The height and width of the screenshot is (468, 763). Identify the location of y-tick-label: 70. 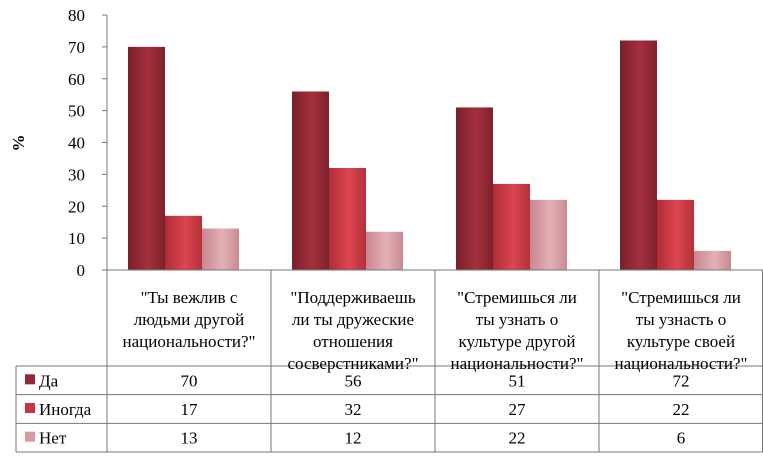
(76, 47).